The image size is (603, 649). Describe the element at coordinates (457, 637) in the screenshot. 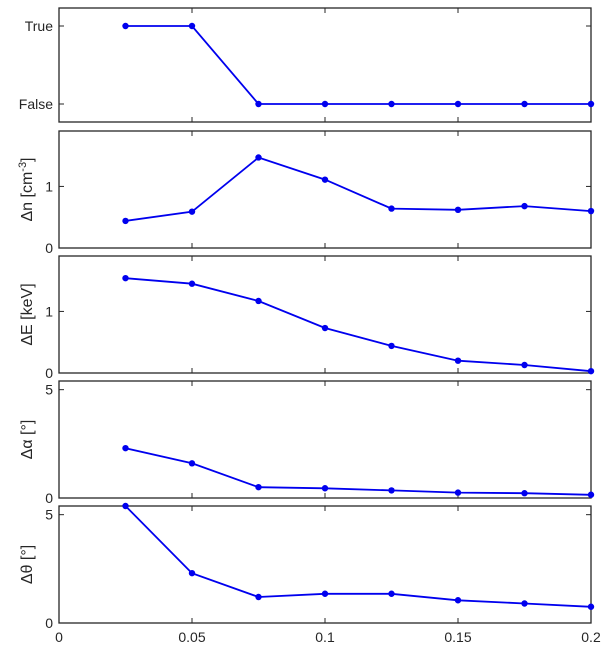

I see `x-tick-label: 0.15` at that location.